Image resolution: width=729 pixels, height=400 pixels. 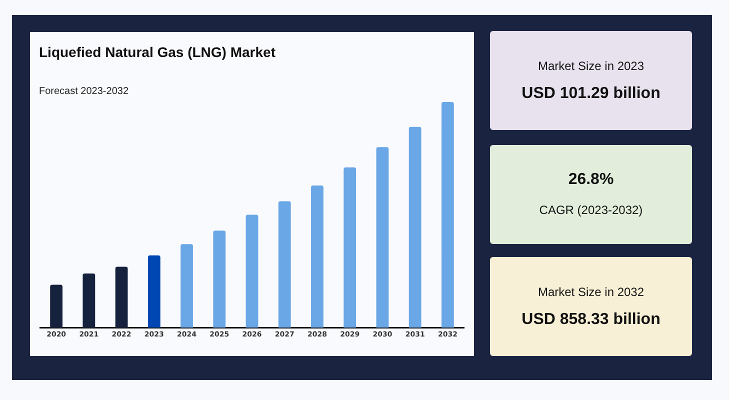 I want to click on text: USD 858.33 billion, so click(x=591, y=319).